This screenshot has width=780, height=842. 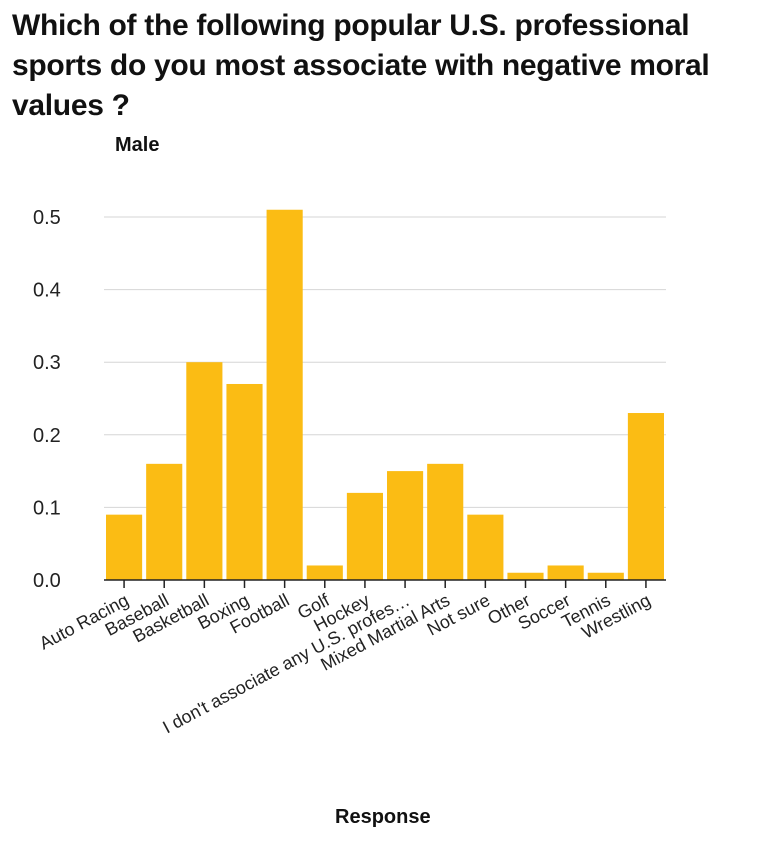 What do you see at coordinates (47, 436) in the screenshot?
I see `y-tick-label: 0.2` at bounding box center [47, 436].